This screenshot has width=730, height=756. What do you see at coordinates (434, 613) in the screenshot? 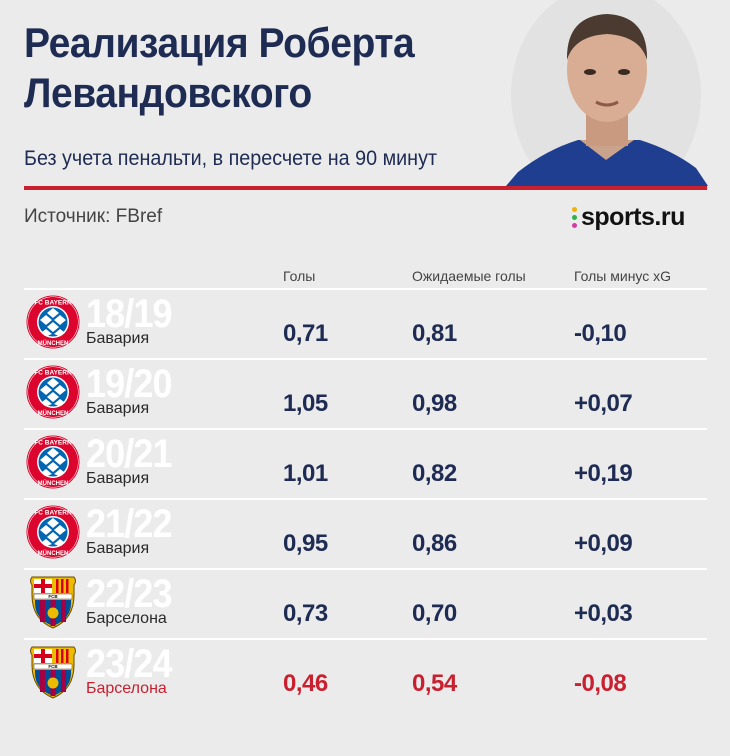
I see `xg-value: 0,70` at bounding box center [434, 613].